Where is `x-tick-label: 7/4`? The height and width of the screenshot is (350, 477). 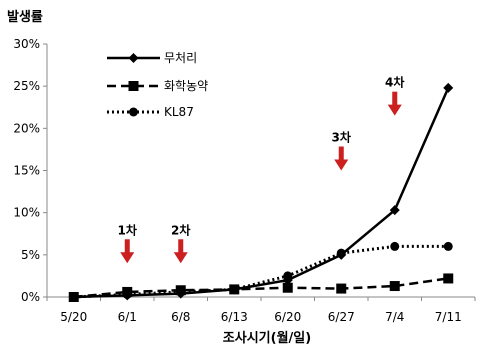
x-tick-label: 7/4 is located at coordinates (394, 317).